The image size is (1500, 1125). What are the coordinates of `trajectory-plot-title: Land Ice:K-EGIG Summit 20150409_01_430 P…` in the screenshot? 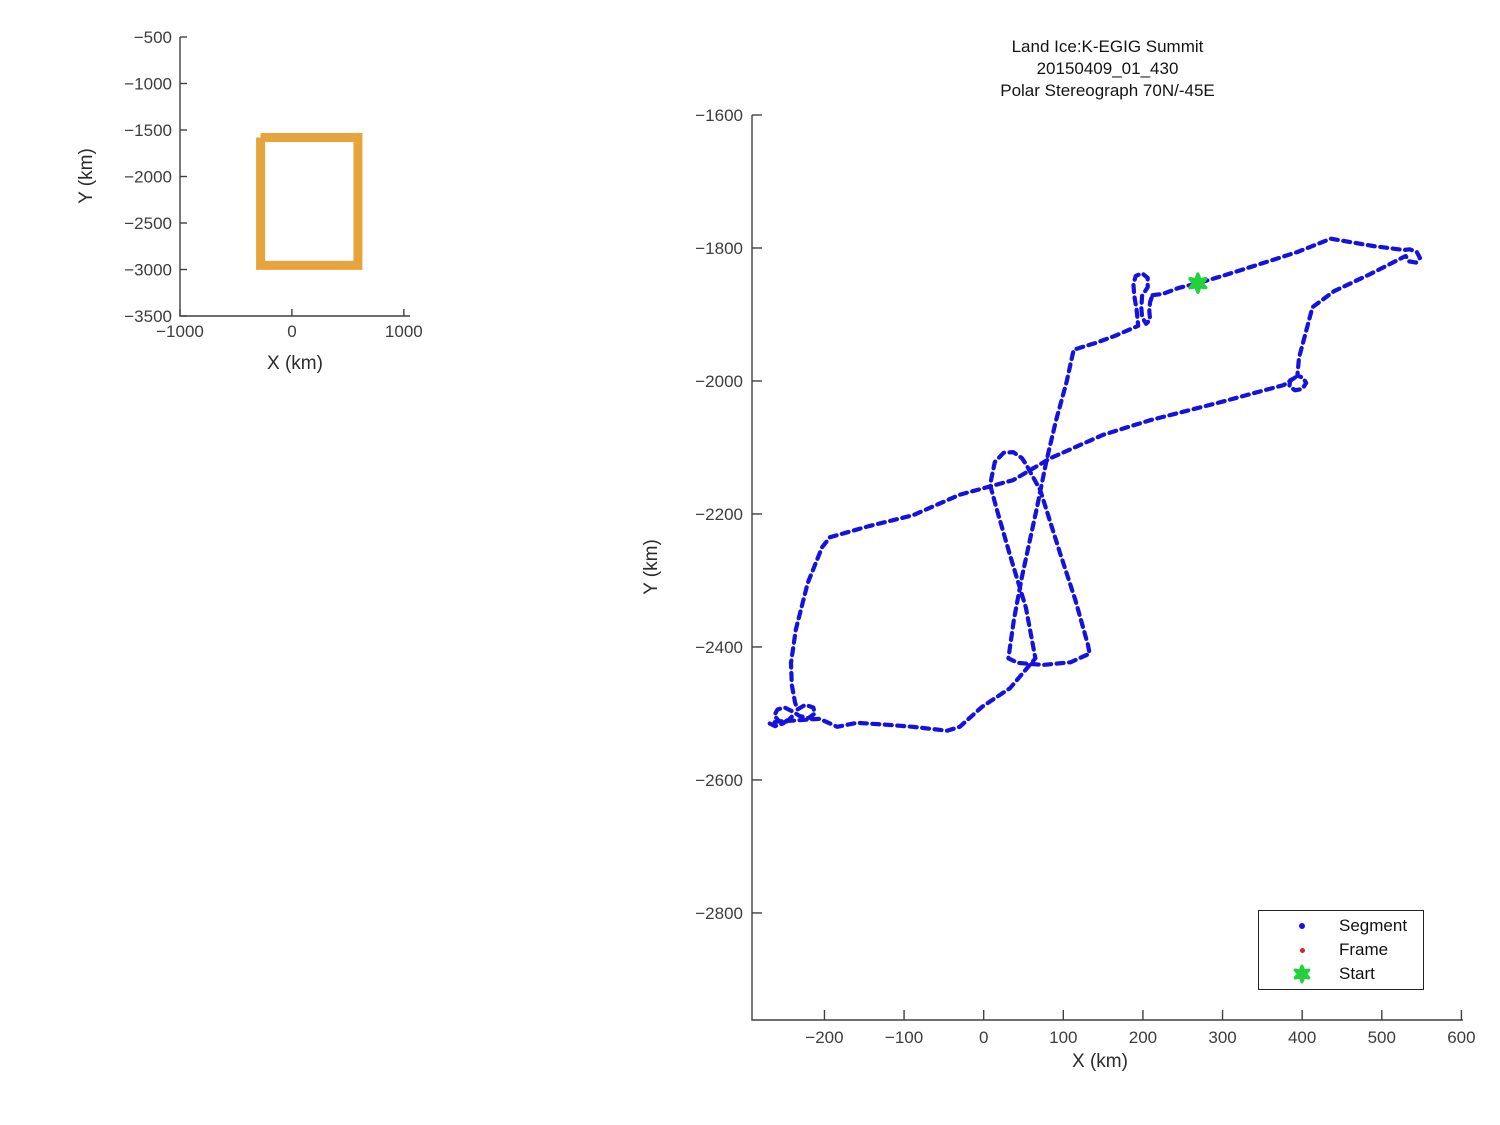 It's located at (1107, 69).